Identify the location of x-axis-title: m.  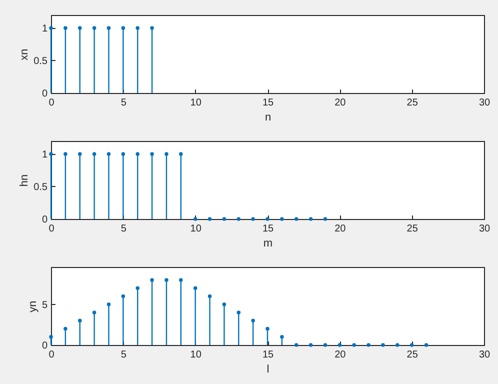
(268, 244).